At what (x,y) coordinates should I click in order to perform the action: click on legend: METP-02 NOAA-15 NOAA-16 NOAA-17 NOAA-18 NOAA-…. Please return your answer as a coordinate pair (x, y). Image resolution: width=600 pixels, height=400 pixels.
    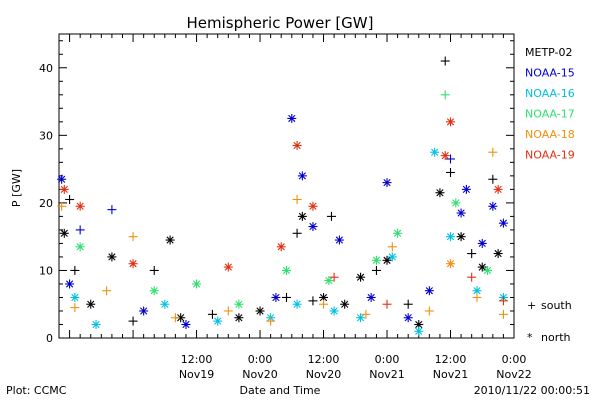
    Looking at the image, I should click on (550, 104).